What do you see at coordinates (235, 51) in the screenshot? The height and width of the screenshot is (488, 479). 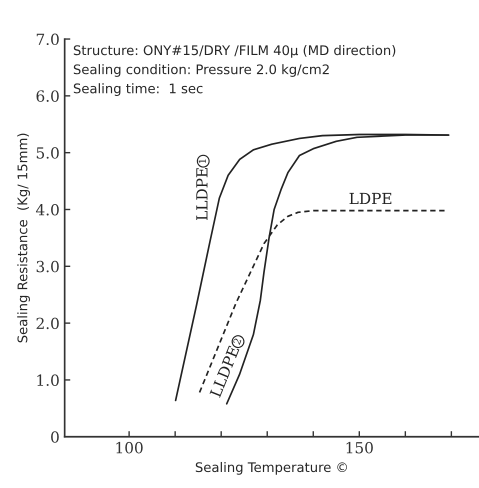 I see `annotation: Structure: ONY#15/DRY /FILM 40µ (MD direction)` at bounding box center [235, 51].